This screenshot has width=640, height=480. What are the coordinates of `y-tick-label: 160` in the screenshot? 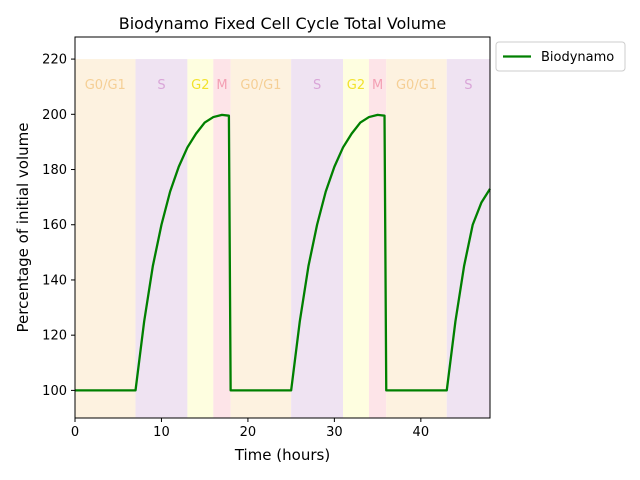 It's located at (54, 225).